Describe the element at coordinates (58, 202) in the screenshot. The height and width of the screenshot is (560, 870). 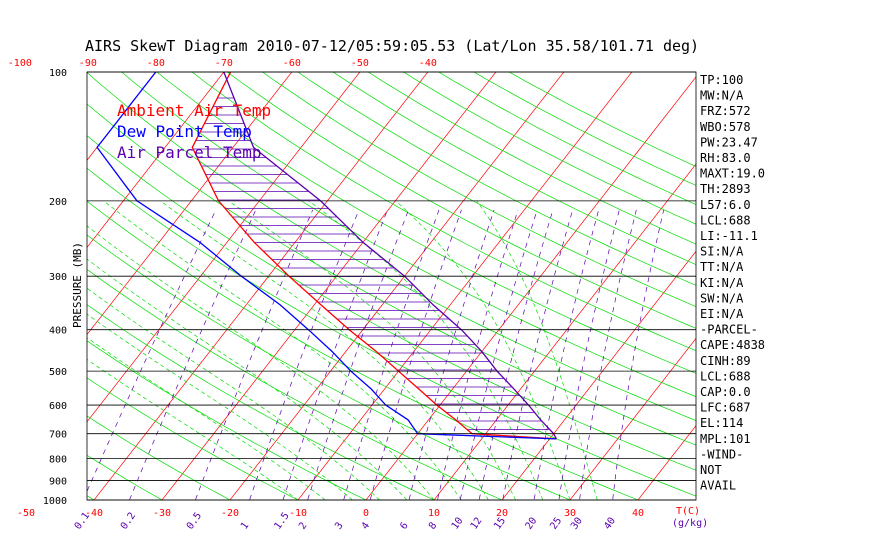
I see `pressure-tick-label: 200` at that location.